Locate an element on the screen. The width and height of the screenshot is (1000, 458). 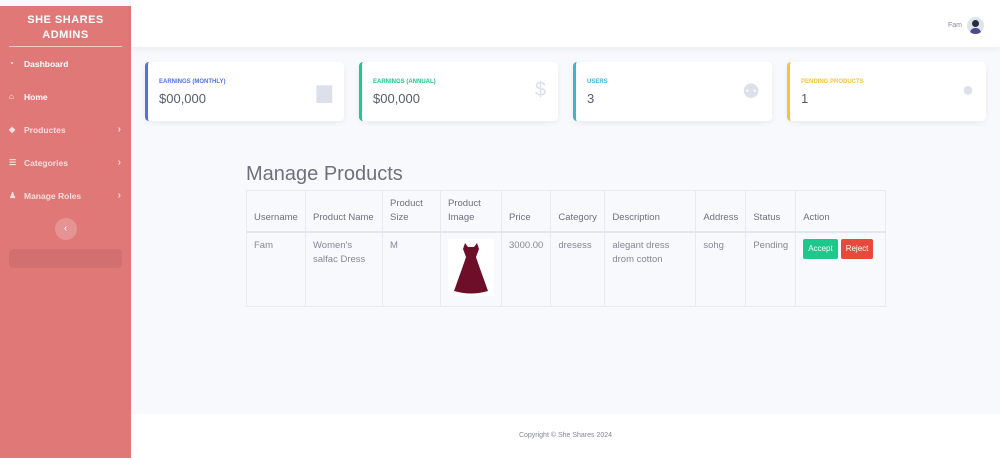
sidebar-item-home: ⌂ Home is located at coordinates (28, 96).